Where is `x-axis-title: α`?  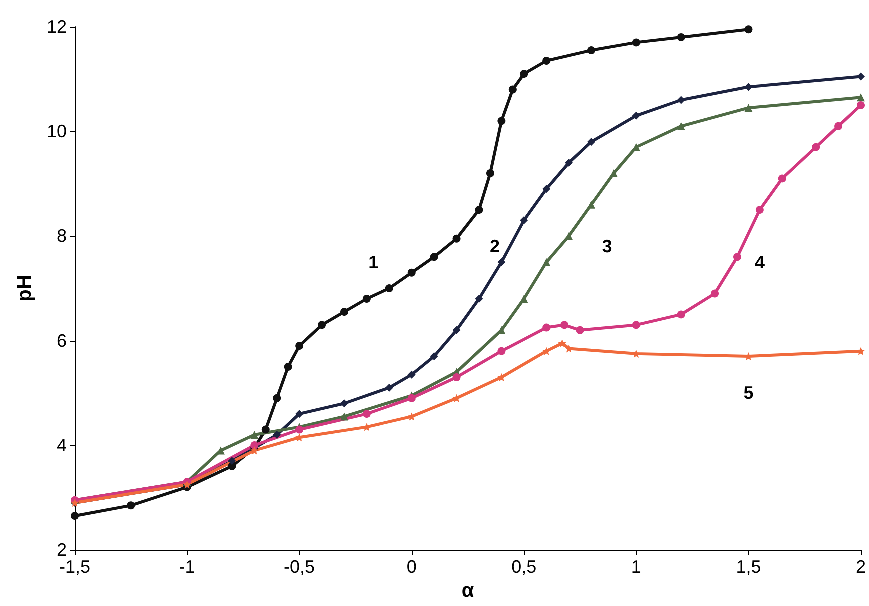
x-axis-title: α is located at coordinates (468, 591).